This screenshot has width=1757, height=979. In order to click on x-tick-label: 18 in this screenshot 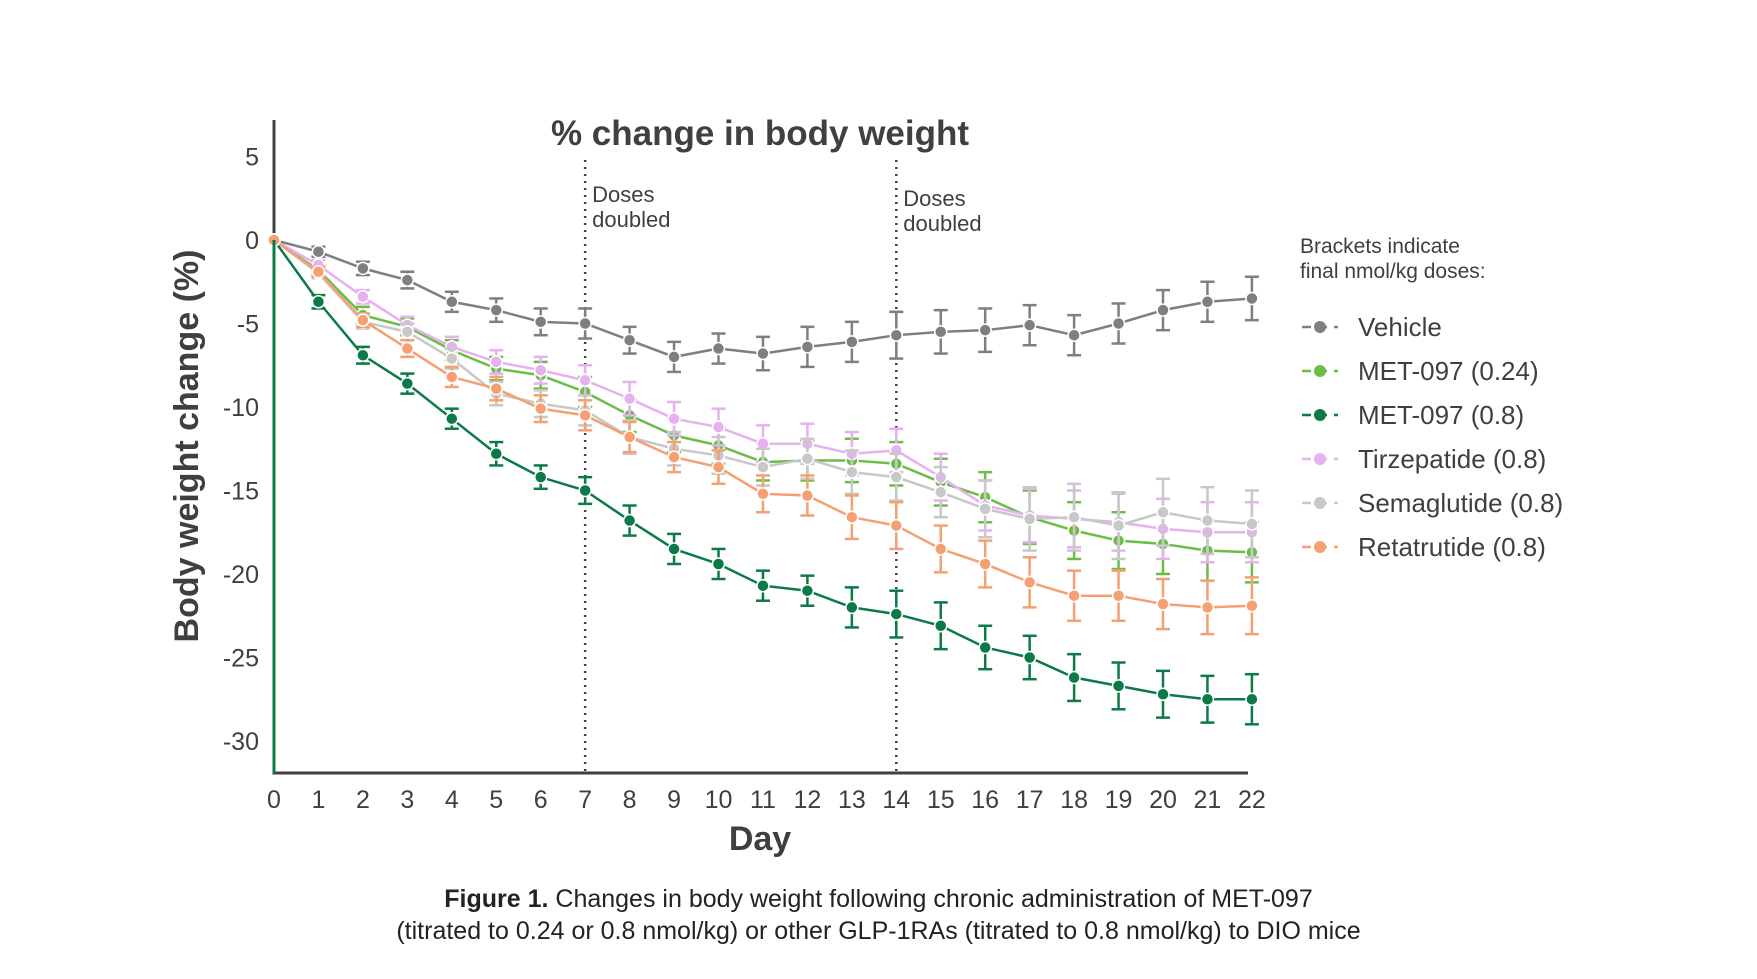, I will do `click(1074, 800)`.